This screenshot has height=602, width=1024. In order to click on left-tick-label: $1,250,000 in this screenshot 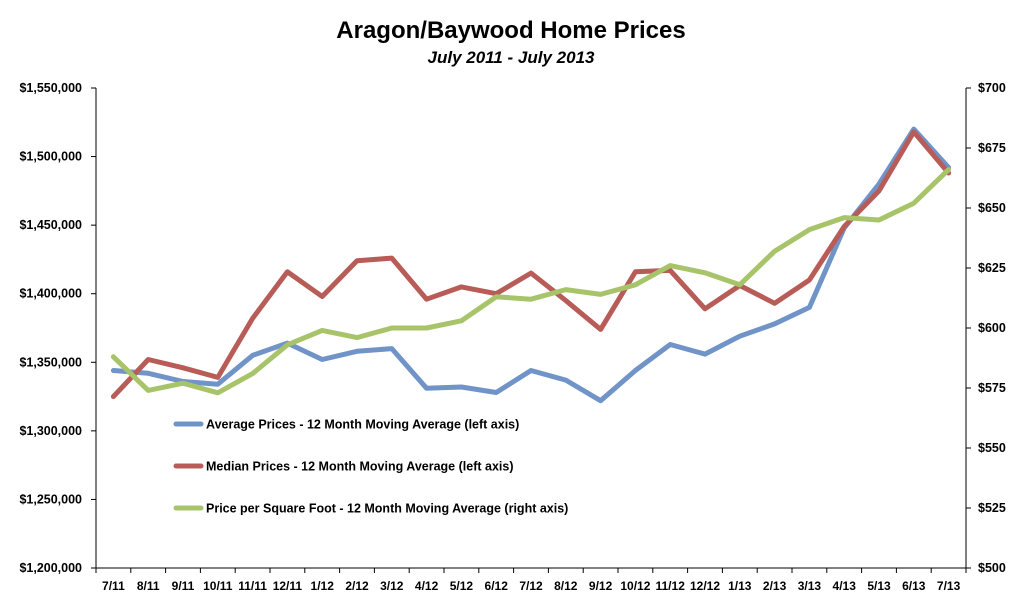, I will do `click(50, 499)`.